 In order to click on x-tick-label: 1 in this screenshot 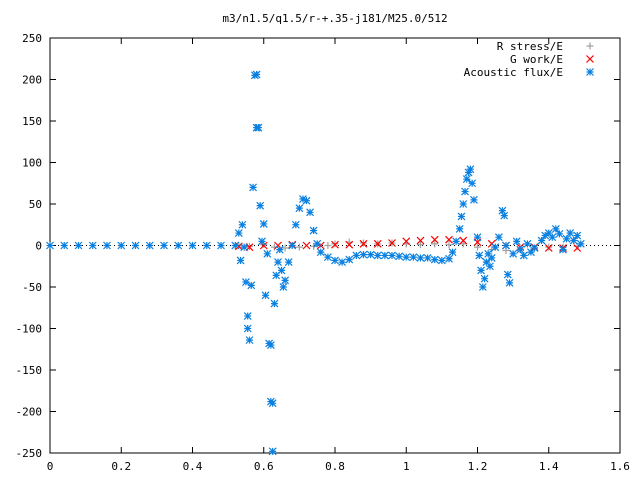, I will do `click(406, 466)`.